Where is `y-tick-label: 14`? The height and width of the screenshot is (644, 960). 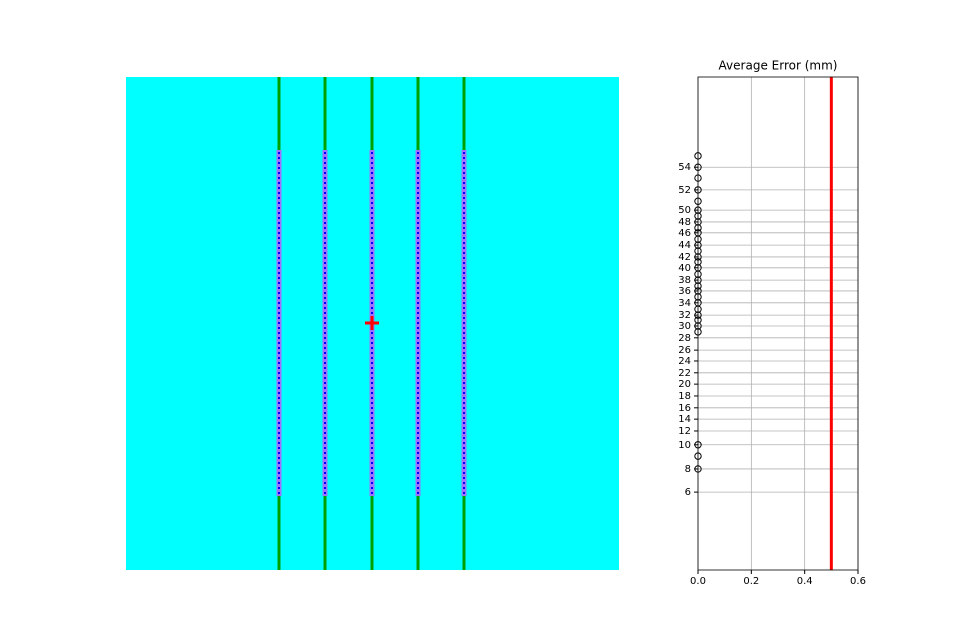 y-tick-label: 14 is located at coordinates (684, 419).